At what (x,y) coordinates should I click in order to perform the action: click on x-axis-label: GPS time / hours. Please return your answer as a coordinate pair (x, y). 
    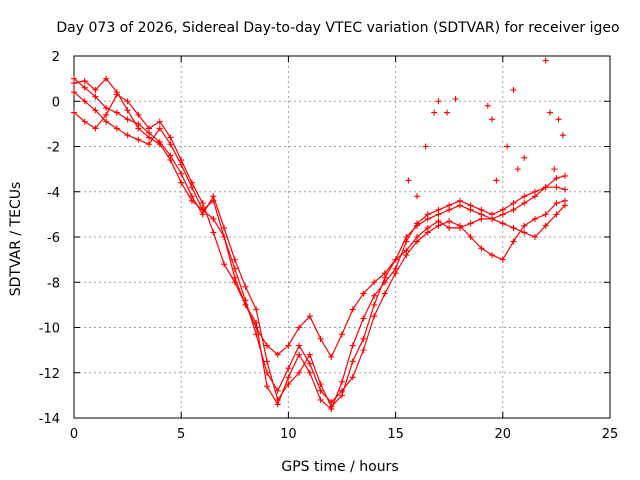
    Looking at the image, I should click on (339, 467).